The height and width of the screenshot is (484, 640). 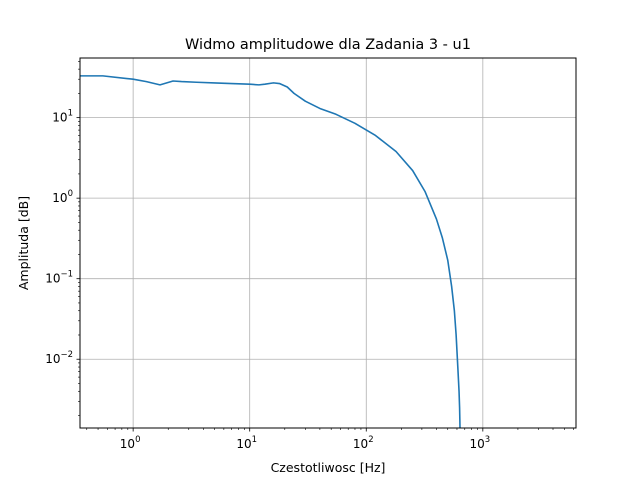 I want to click on chart-title: Widmo amplitudowe dla Zadania 3 - u1, so click(x=328, y=45).